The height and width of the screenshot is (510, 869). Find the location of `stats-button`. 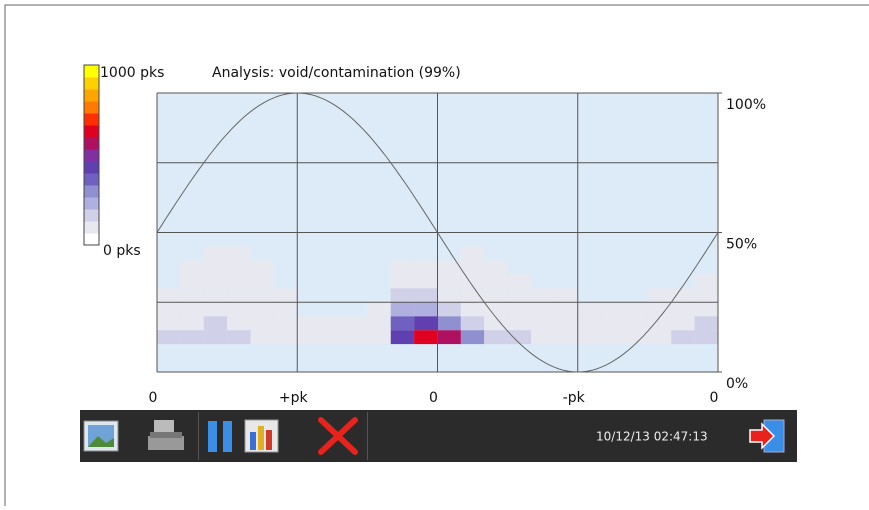

stats-button is located at coordinates (261, 436).